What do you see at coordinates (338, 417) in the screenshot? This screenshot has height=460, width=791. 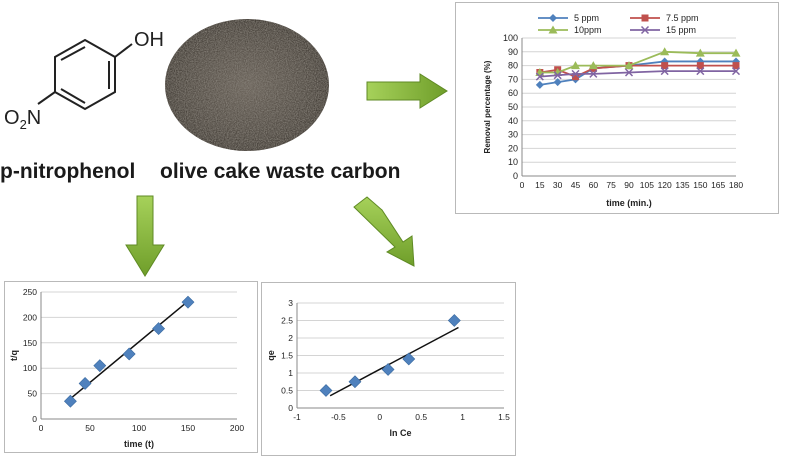 I see `x-tick-label: -0.5` at bounding box center [338, 417].